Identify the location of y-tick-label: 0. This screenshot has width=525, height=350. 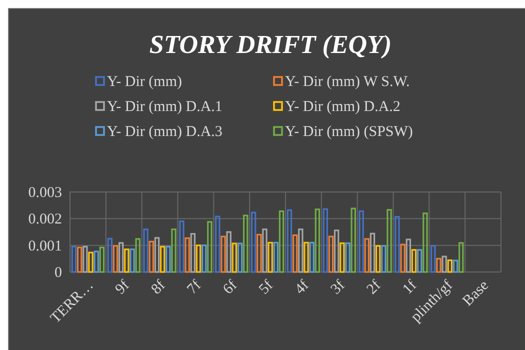
(58, 273).